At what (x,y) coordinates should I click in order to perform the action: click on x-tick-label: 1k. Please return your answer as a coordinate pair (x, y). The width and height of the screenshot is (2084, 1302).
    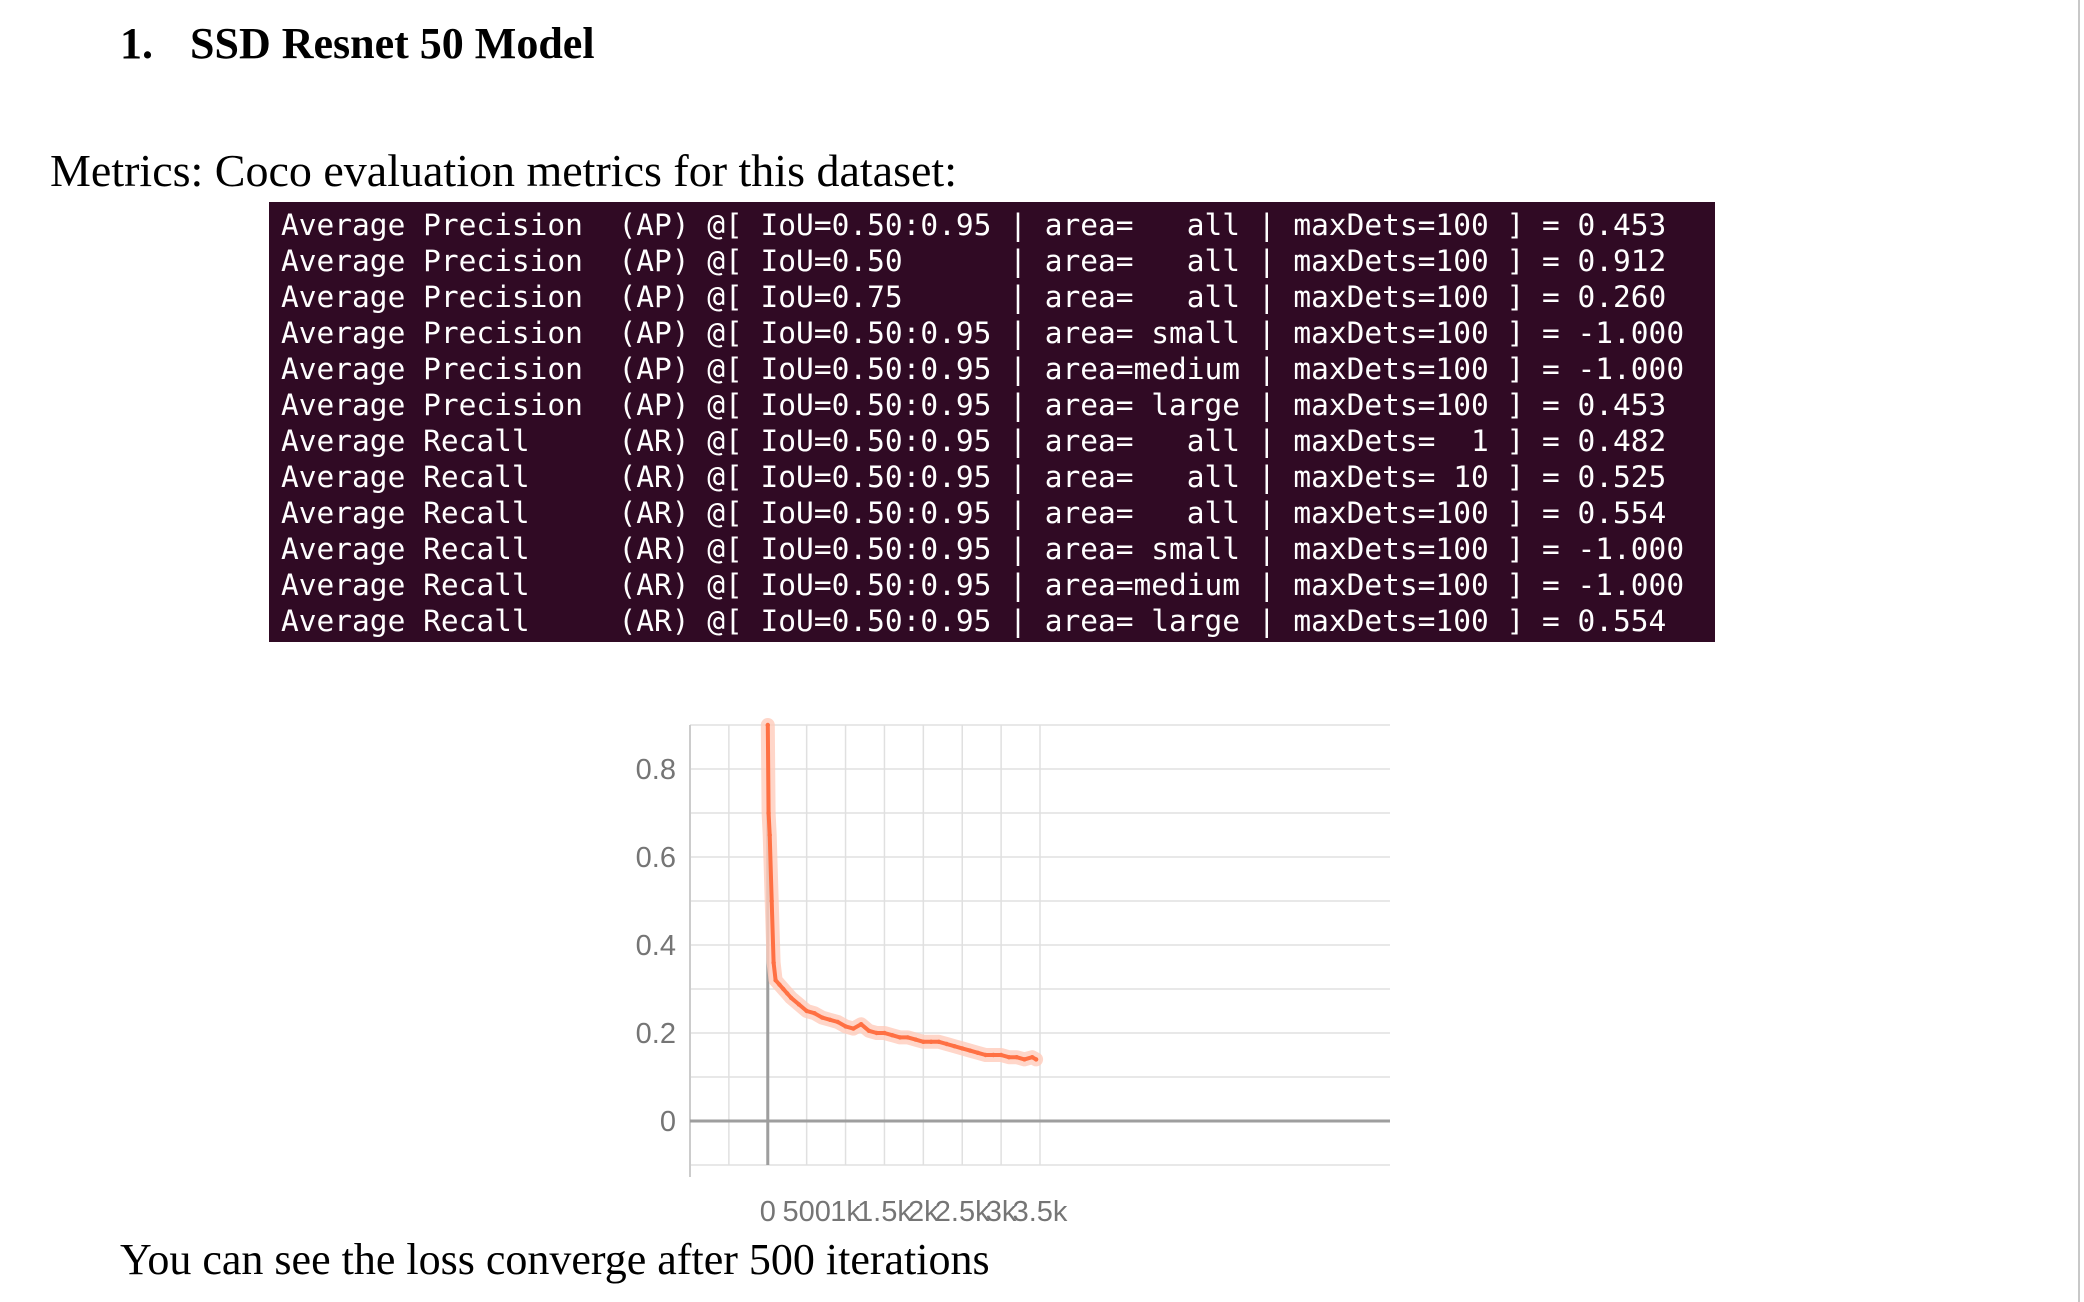
    Looking at the image, I should click on (845, 1212).